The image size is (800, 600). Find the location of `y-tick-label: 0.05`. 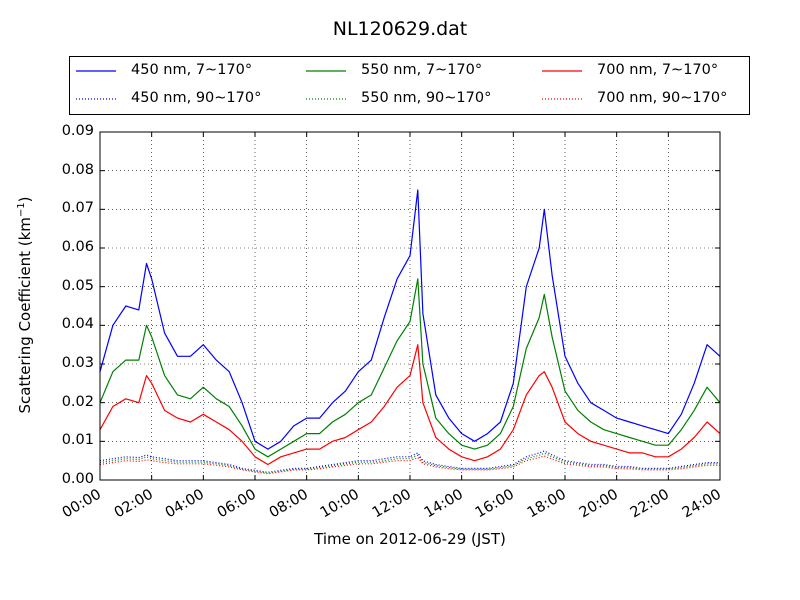

y-tick-label: 0.05 is located at coordinates (77, 285).